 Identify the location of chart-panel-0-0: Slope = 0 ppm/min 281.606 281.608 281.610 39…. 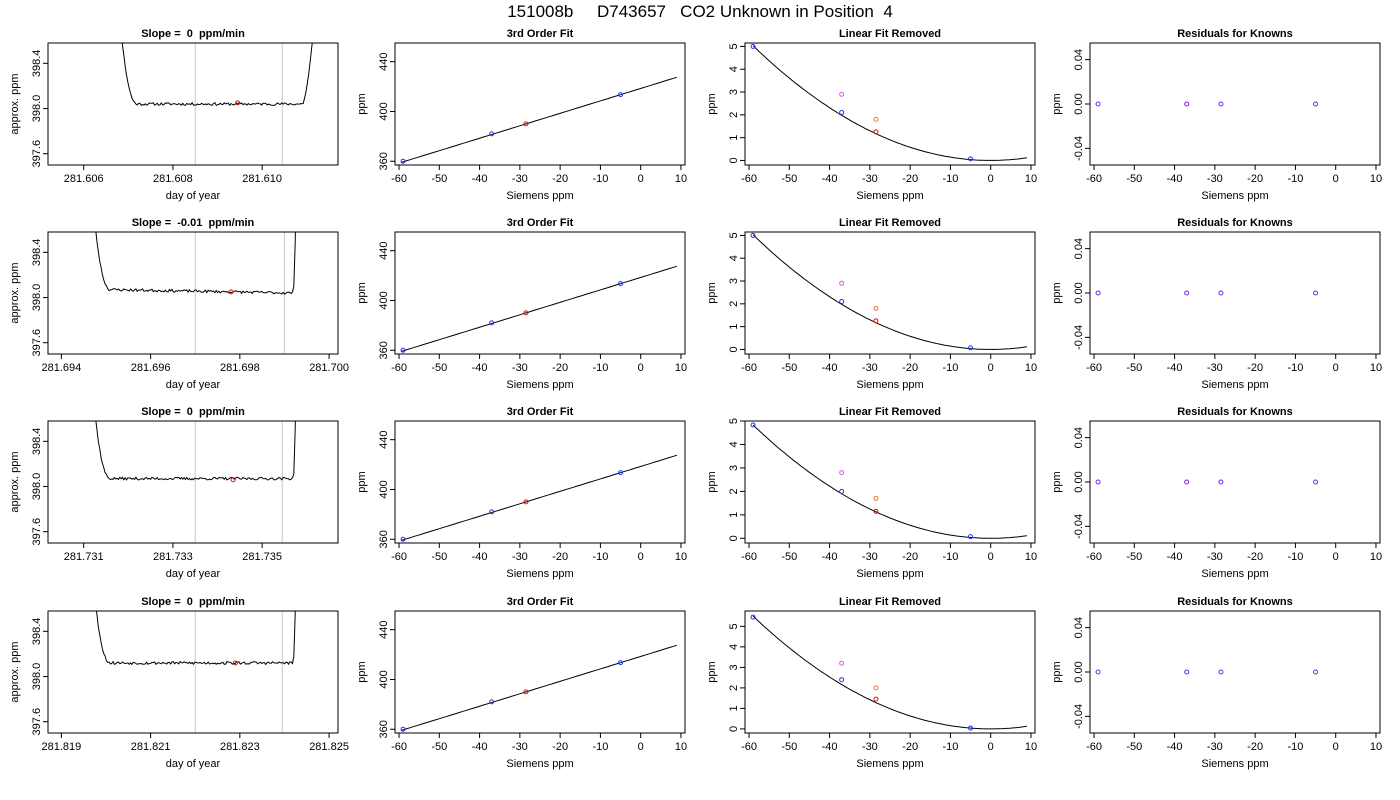
(174, 115).